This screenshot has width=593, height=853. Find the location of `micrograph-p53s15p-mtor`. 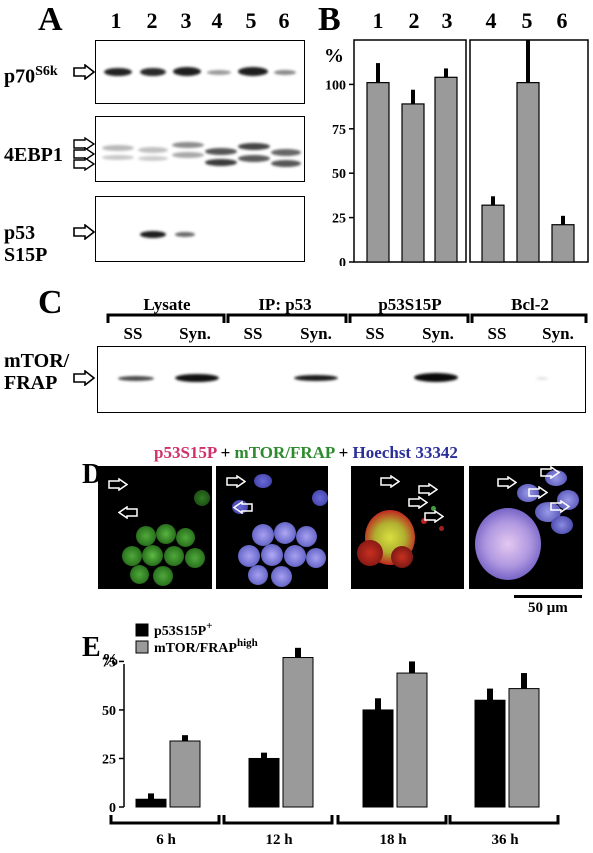

micrograph-p53s15p-mtor is located at coordinates (407, 527).